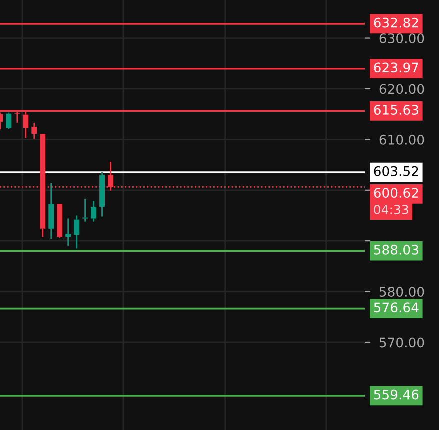 The image size is (439, 430). I want to click on y-tick-label: 580.00, so click(402, 292).